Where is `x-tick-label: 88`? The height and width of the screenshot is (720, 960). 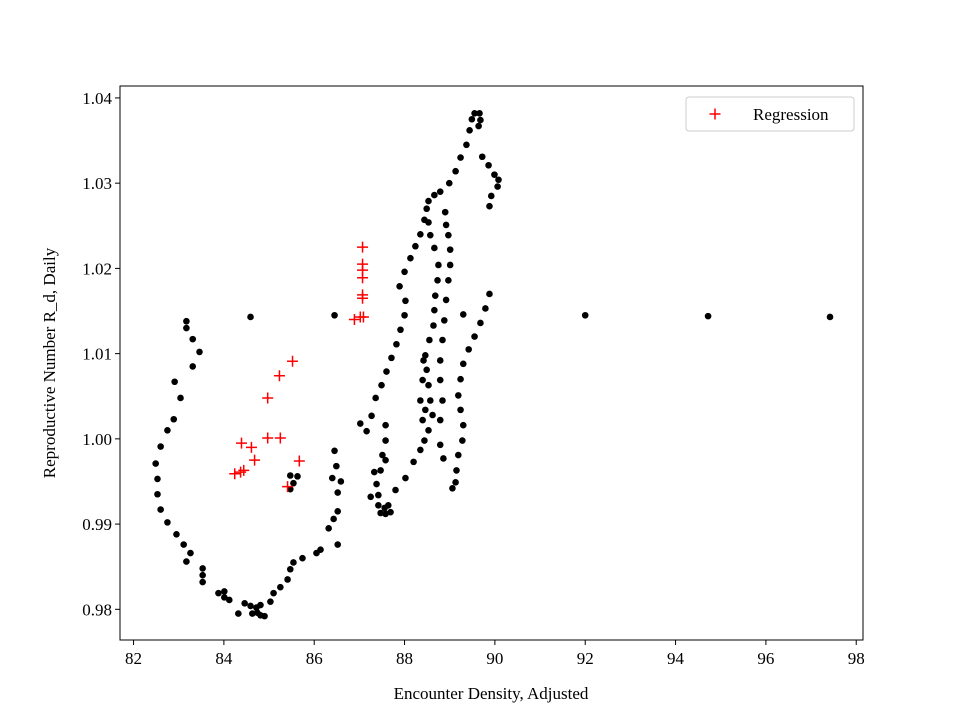 x-tick-label: 88 is located at coordinates (404, 658).